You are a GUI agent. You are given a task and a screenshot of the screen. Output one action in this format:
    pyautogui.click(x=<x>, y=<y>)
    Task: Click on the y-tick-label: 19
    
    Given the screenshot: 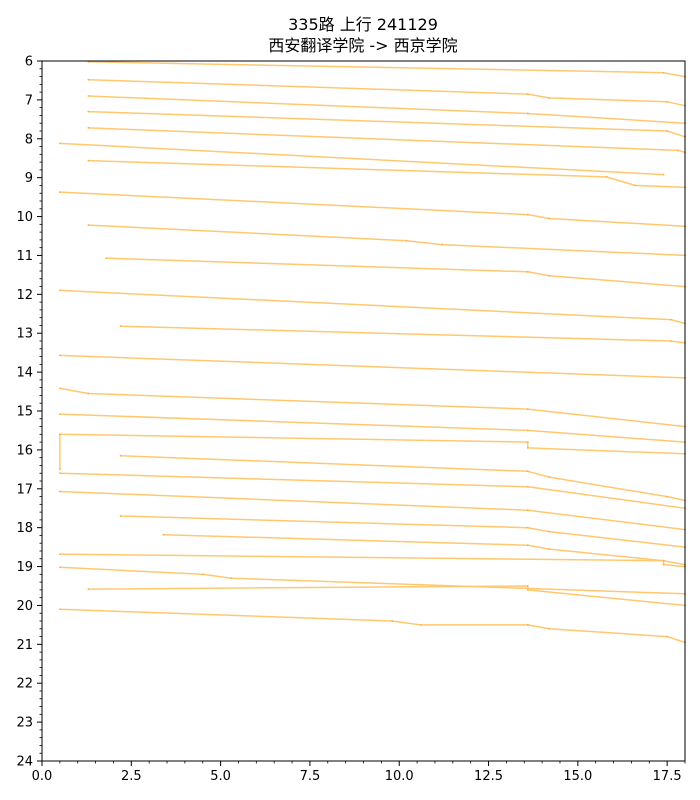 What is the action you would take?
    pyautogui.click(x=24, y=567)
    